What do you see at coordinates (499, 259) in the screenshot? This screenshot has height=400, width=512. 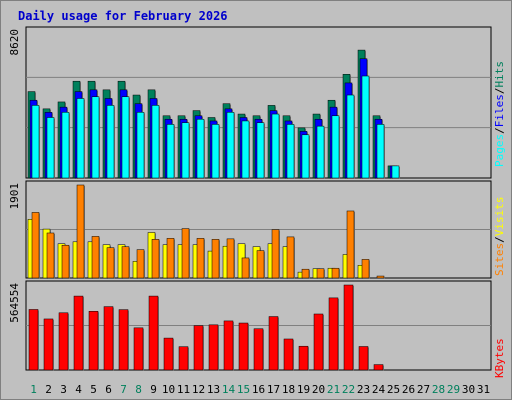 I see `legend-entry: Sites` at bounding box center [499, 259].